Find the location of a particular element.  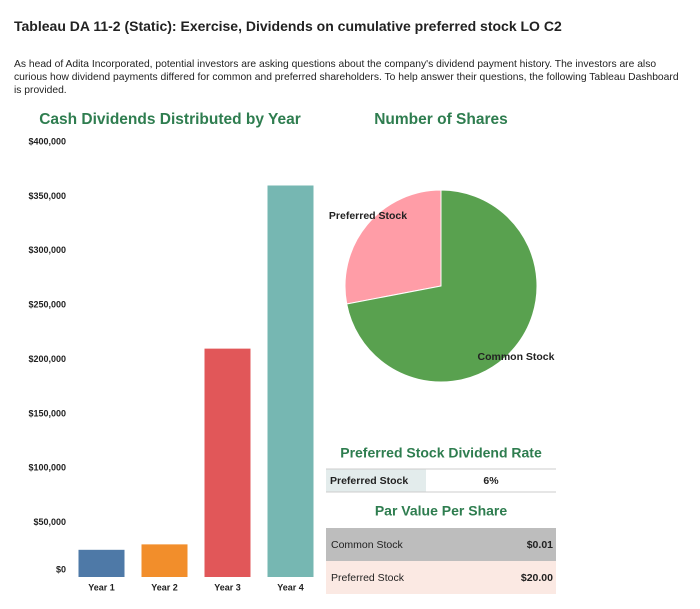

chart-title: Cash Dividends Distributed by Year is located at coordinates (170, 119).